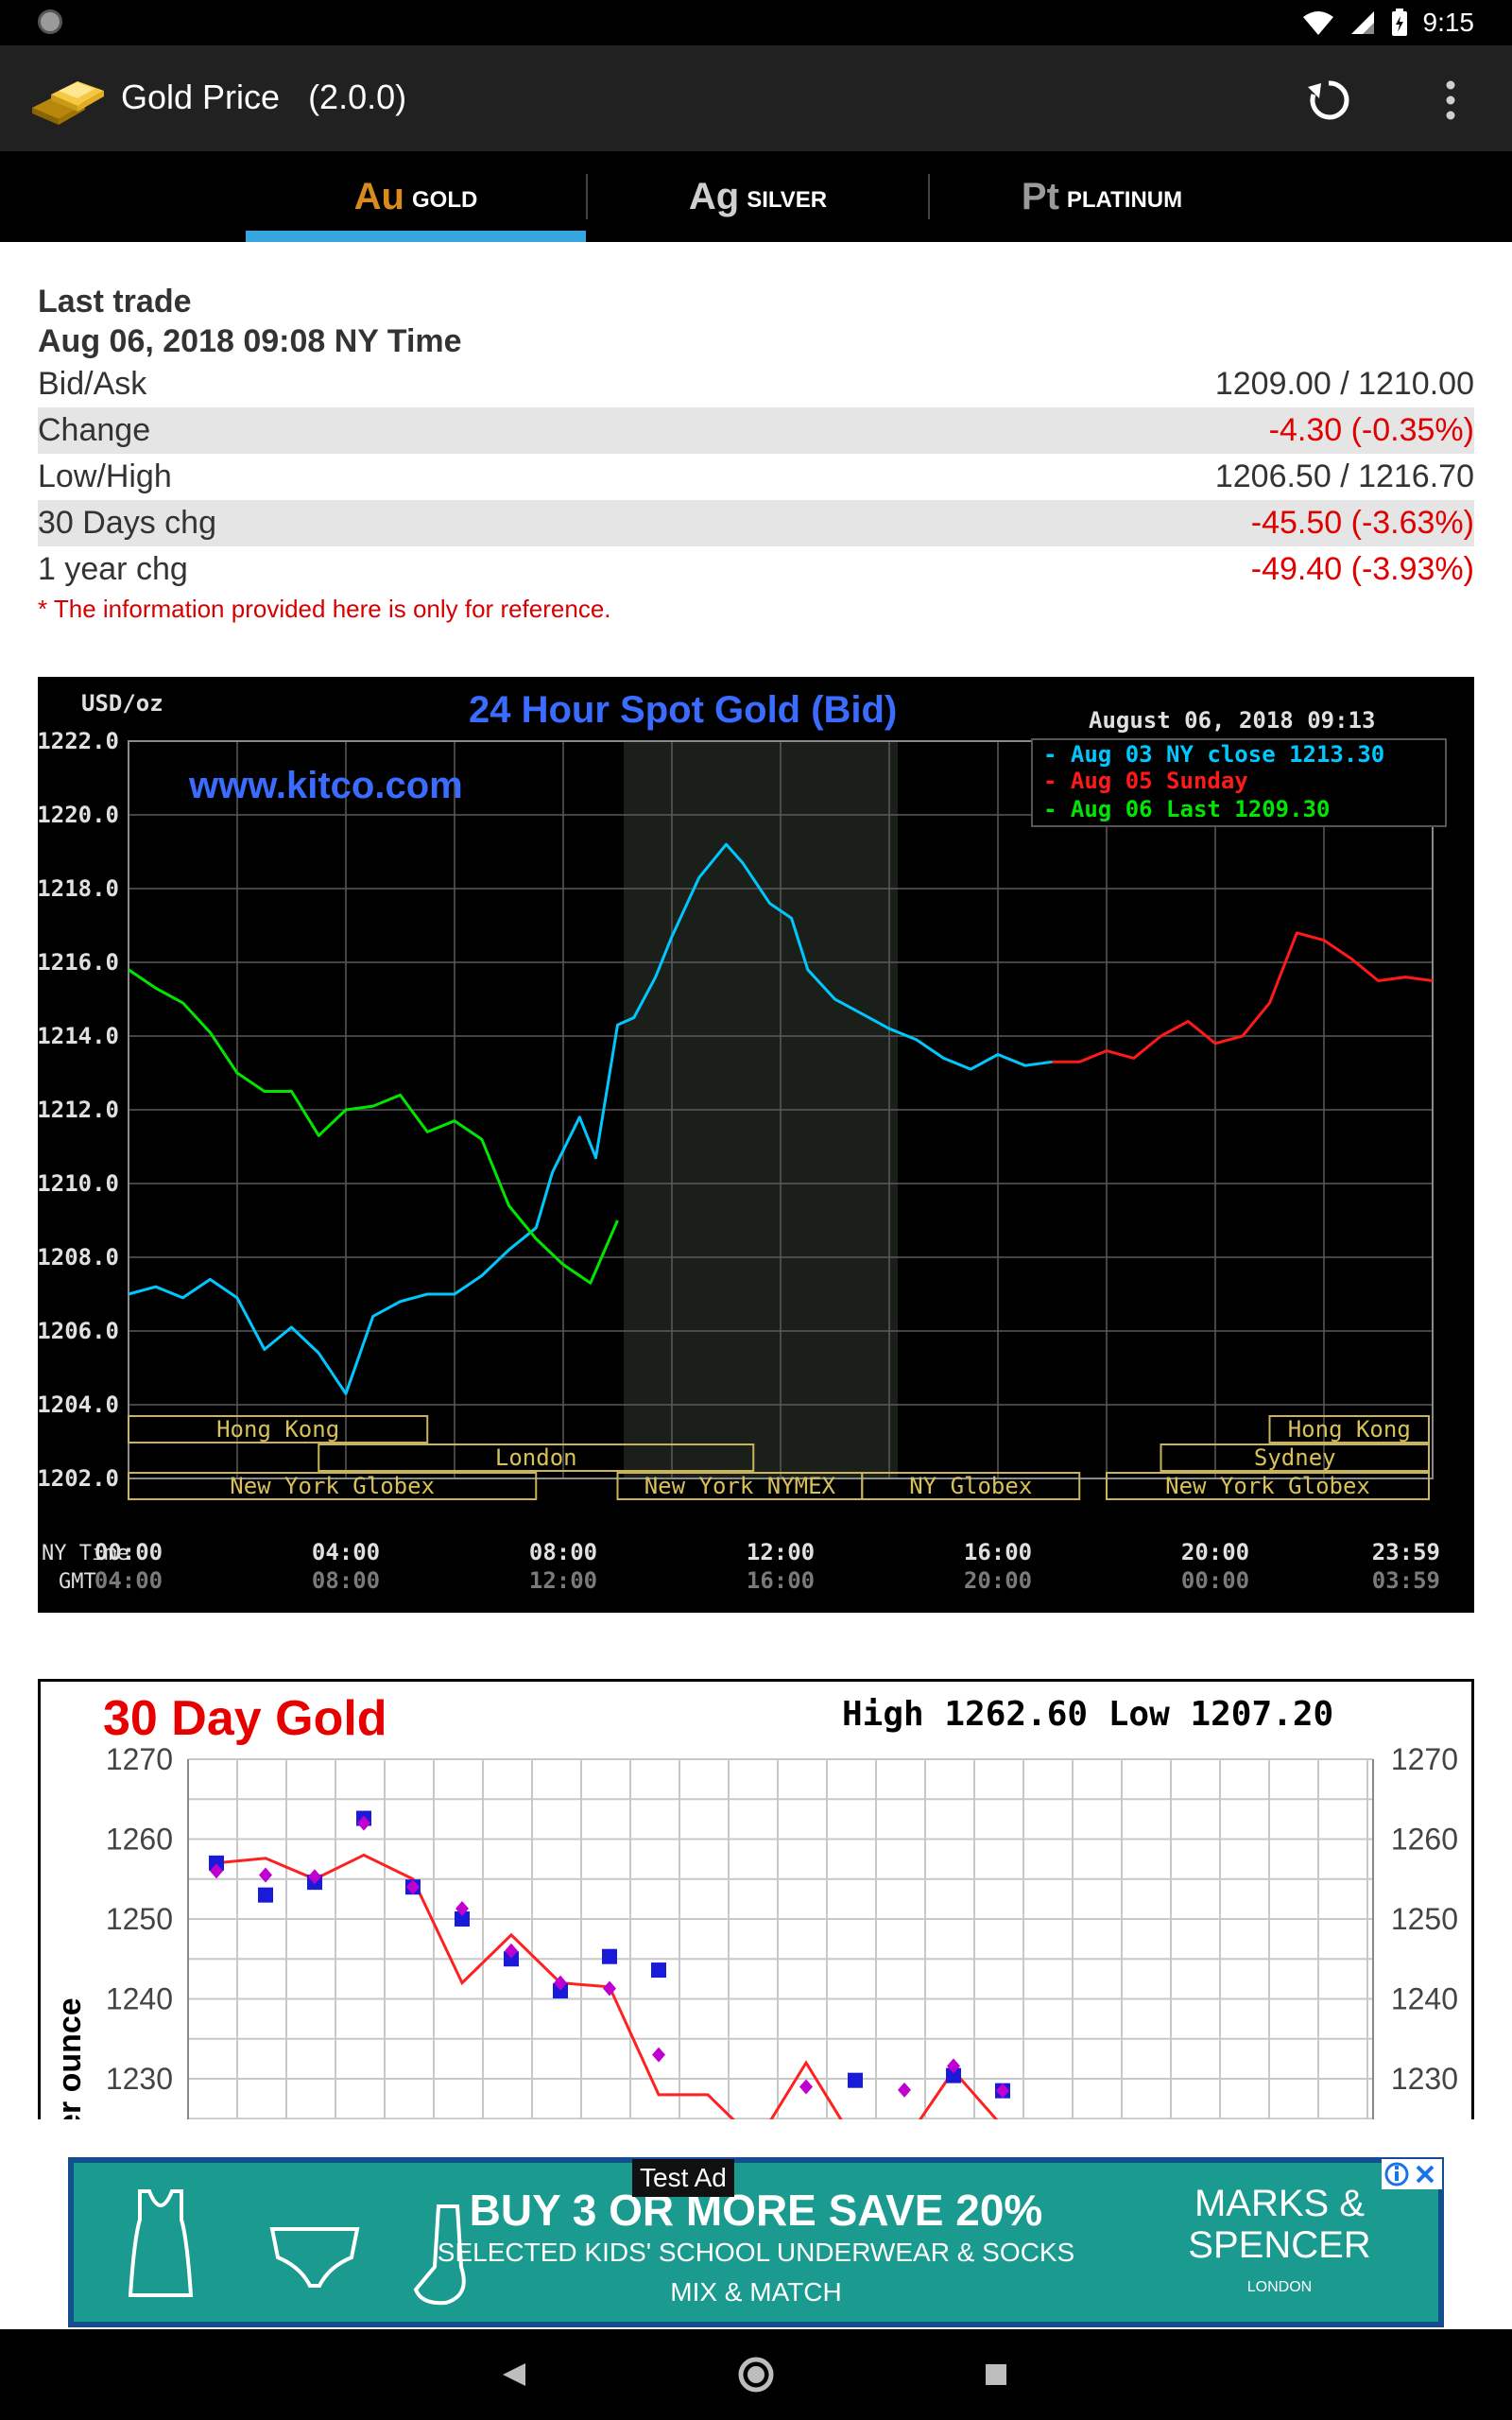 The width and height of the screenshot is (1512, 2420). What do you see at coordinates (683, 2178) in the screenshot?
I see `test-ad-badge: Test Ad` at bounding box center [683, 2178].